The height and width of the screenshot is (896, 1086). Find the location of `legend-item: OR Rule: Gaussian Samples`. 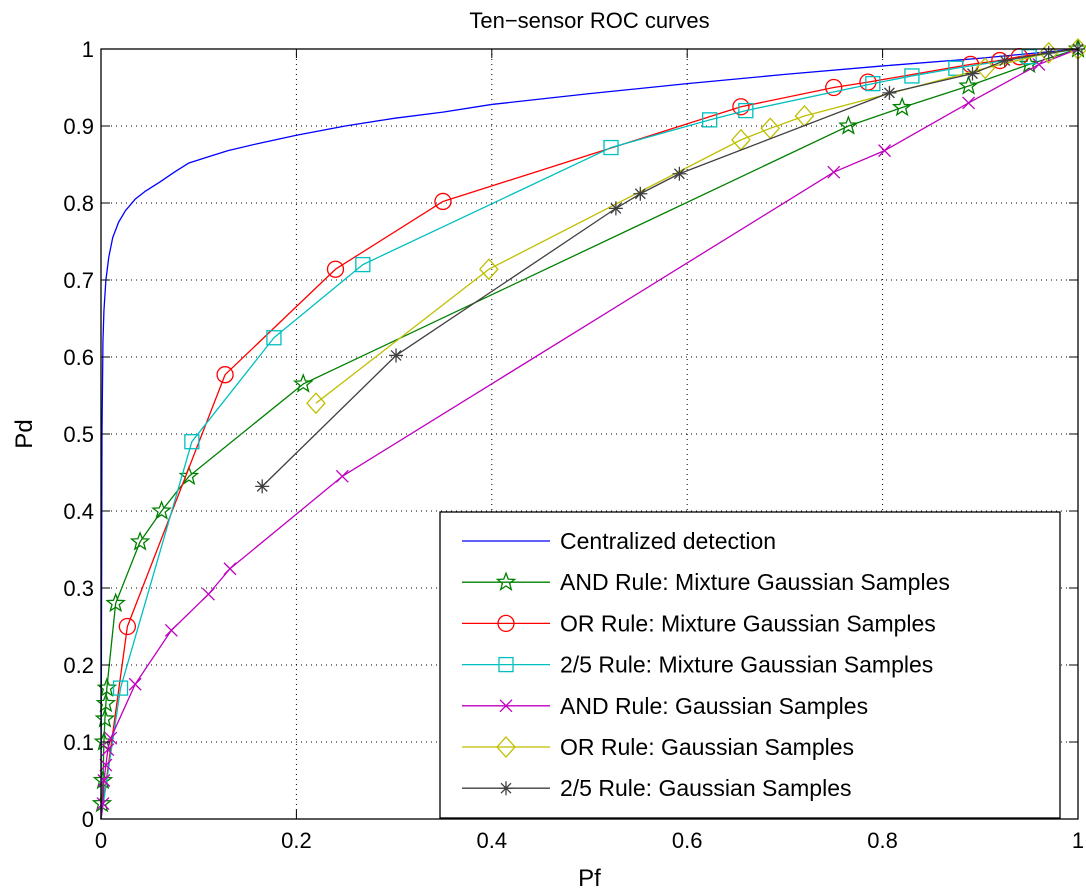

legend-item: OR Rule: Gaussian Samples is located at coordinates (658, 747).